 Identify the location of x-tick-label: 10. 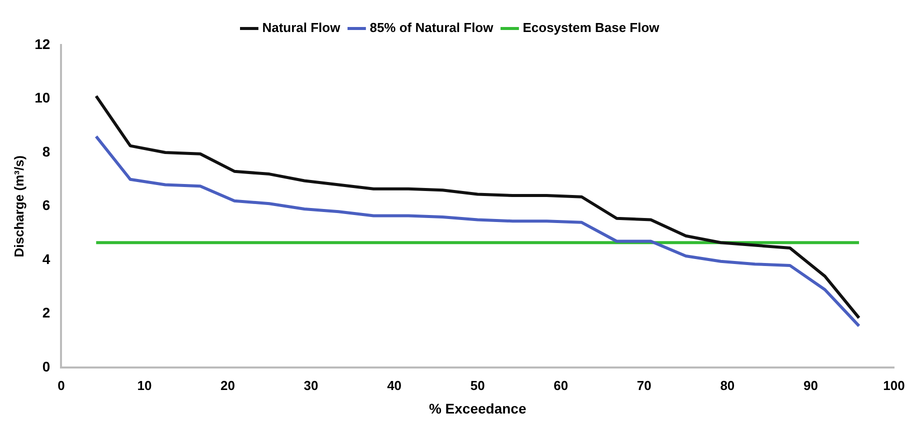
(144, 385).